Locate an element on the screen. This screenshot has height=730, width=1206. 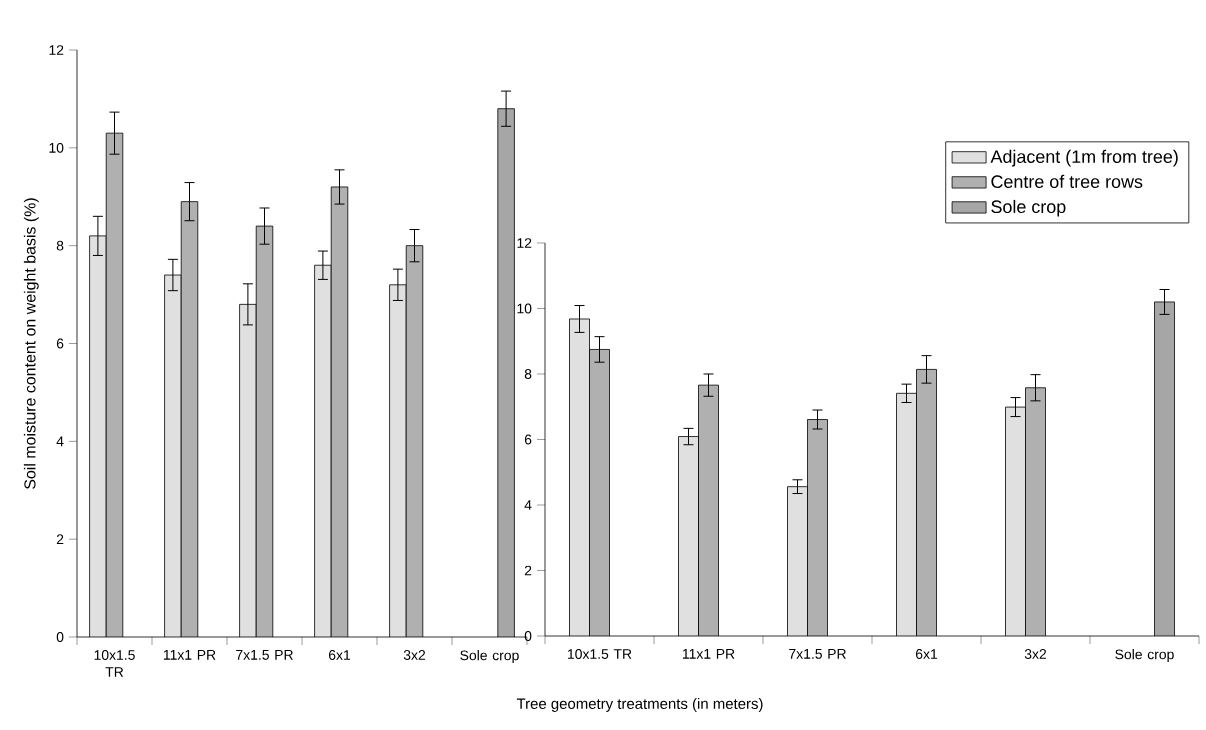
legend-label: Adjacent (1m from tree) is located at coordinates (1084, 158).